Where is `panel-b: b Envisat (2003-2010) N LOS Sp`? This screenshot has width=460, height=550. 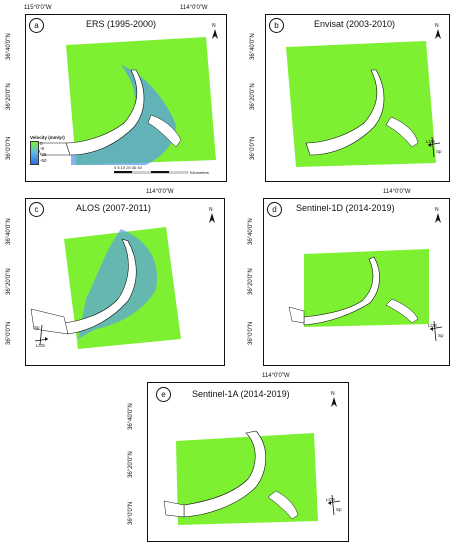 panel-b: b Envisat (2003-2010) N LOS Sp is located at coordinates (357, 98).